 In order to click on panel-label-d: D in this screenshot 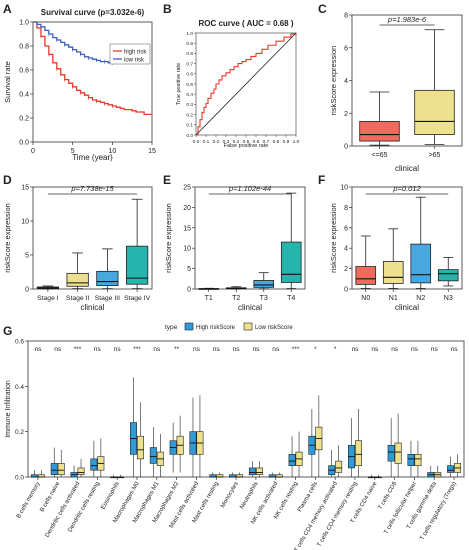, I will do `click(7, 180)`.